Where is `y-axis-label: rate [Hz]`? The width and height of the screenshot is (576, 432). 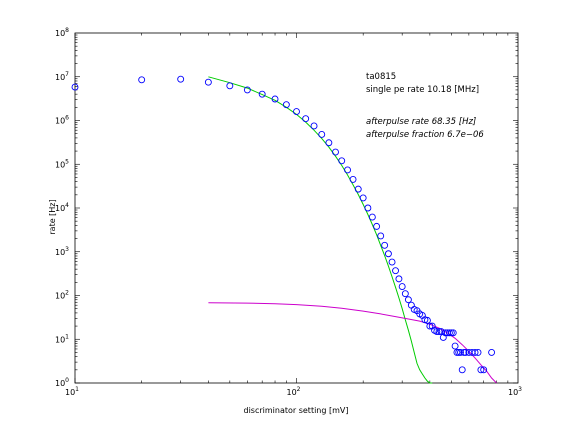
y-axis-label: rate [Hz] is located at coordinates (52, 216).